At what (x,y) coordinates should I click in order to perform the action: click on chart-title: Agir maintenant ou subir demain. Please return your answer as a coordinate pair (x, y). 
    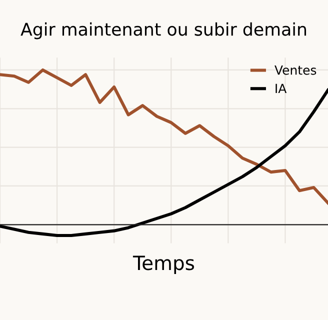
    Looking at the image, I should click on (163, 31).